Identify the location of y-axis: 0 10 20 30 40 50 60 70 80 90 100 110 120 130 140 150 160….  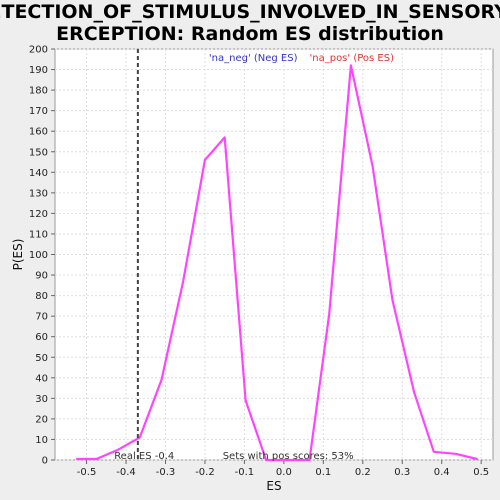
(42, 256).